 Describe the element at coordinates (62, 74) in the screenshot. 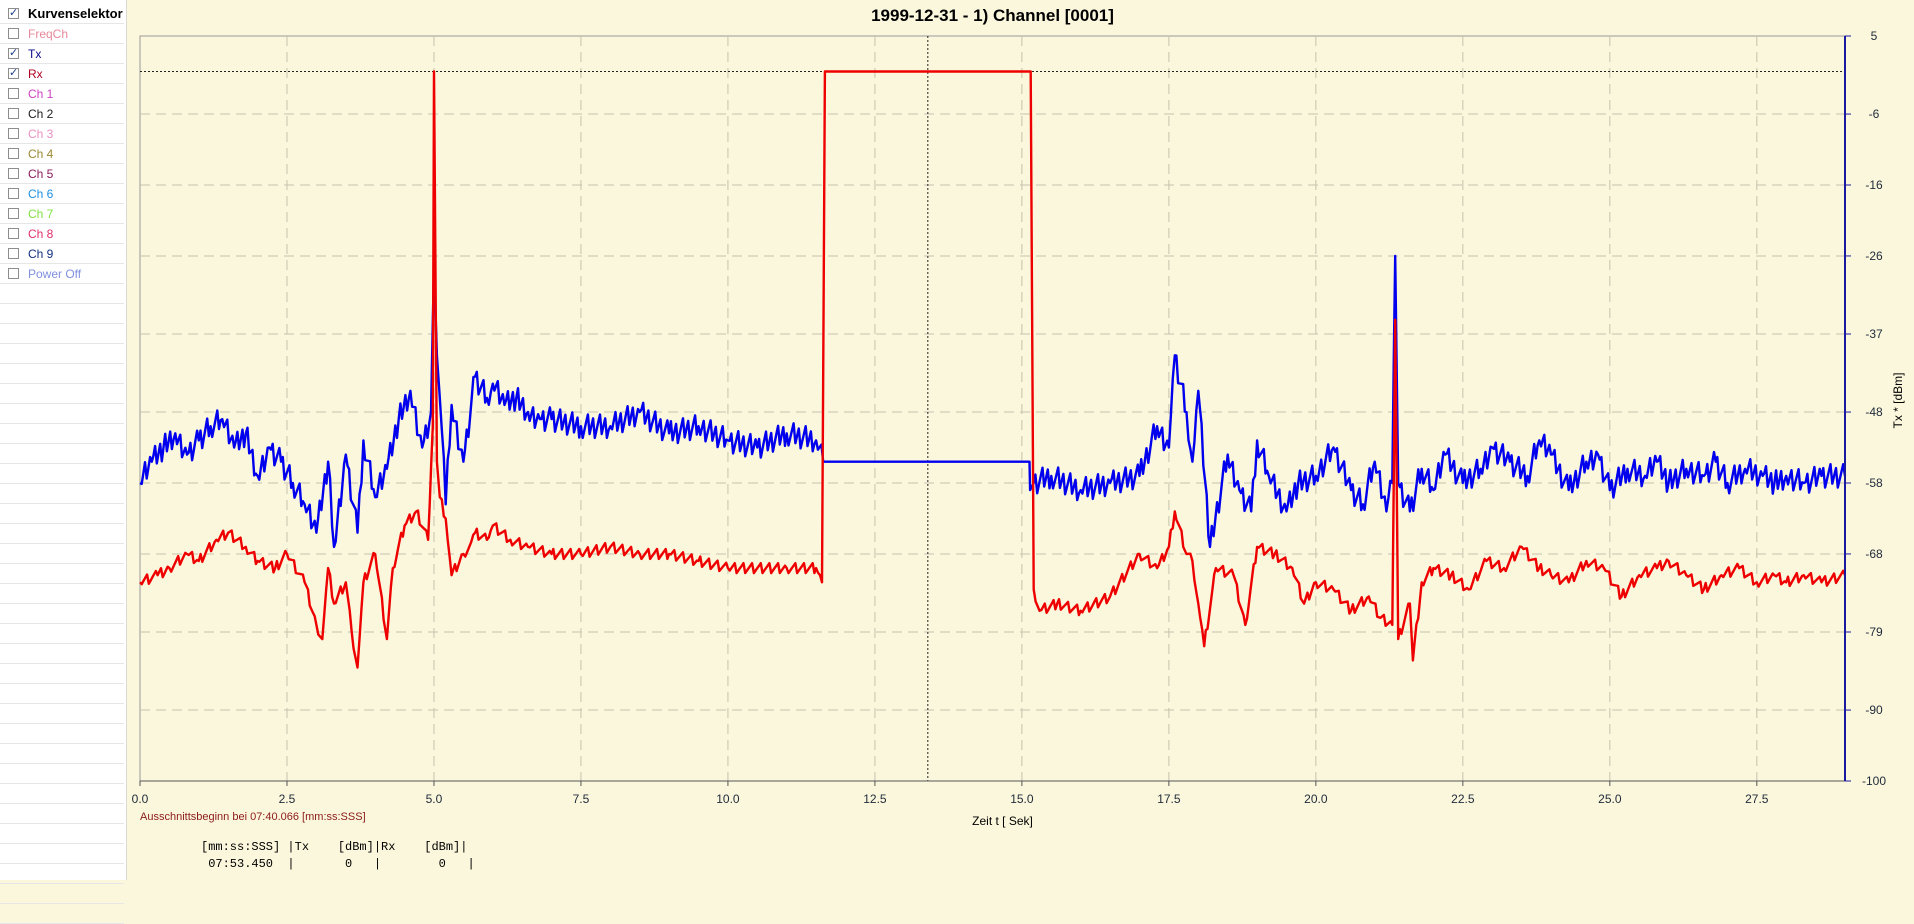

I see `curve-item-rx: ✓ Rx` at that location.